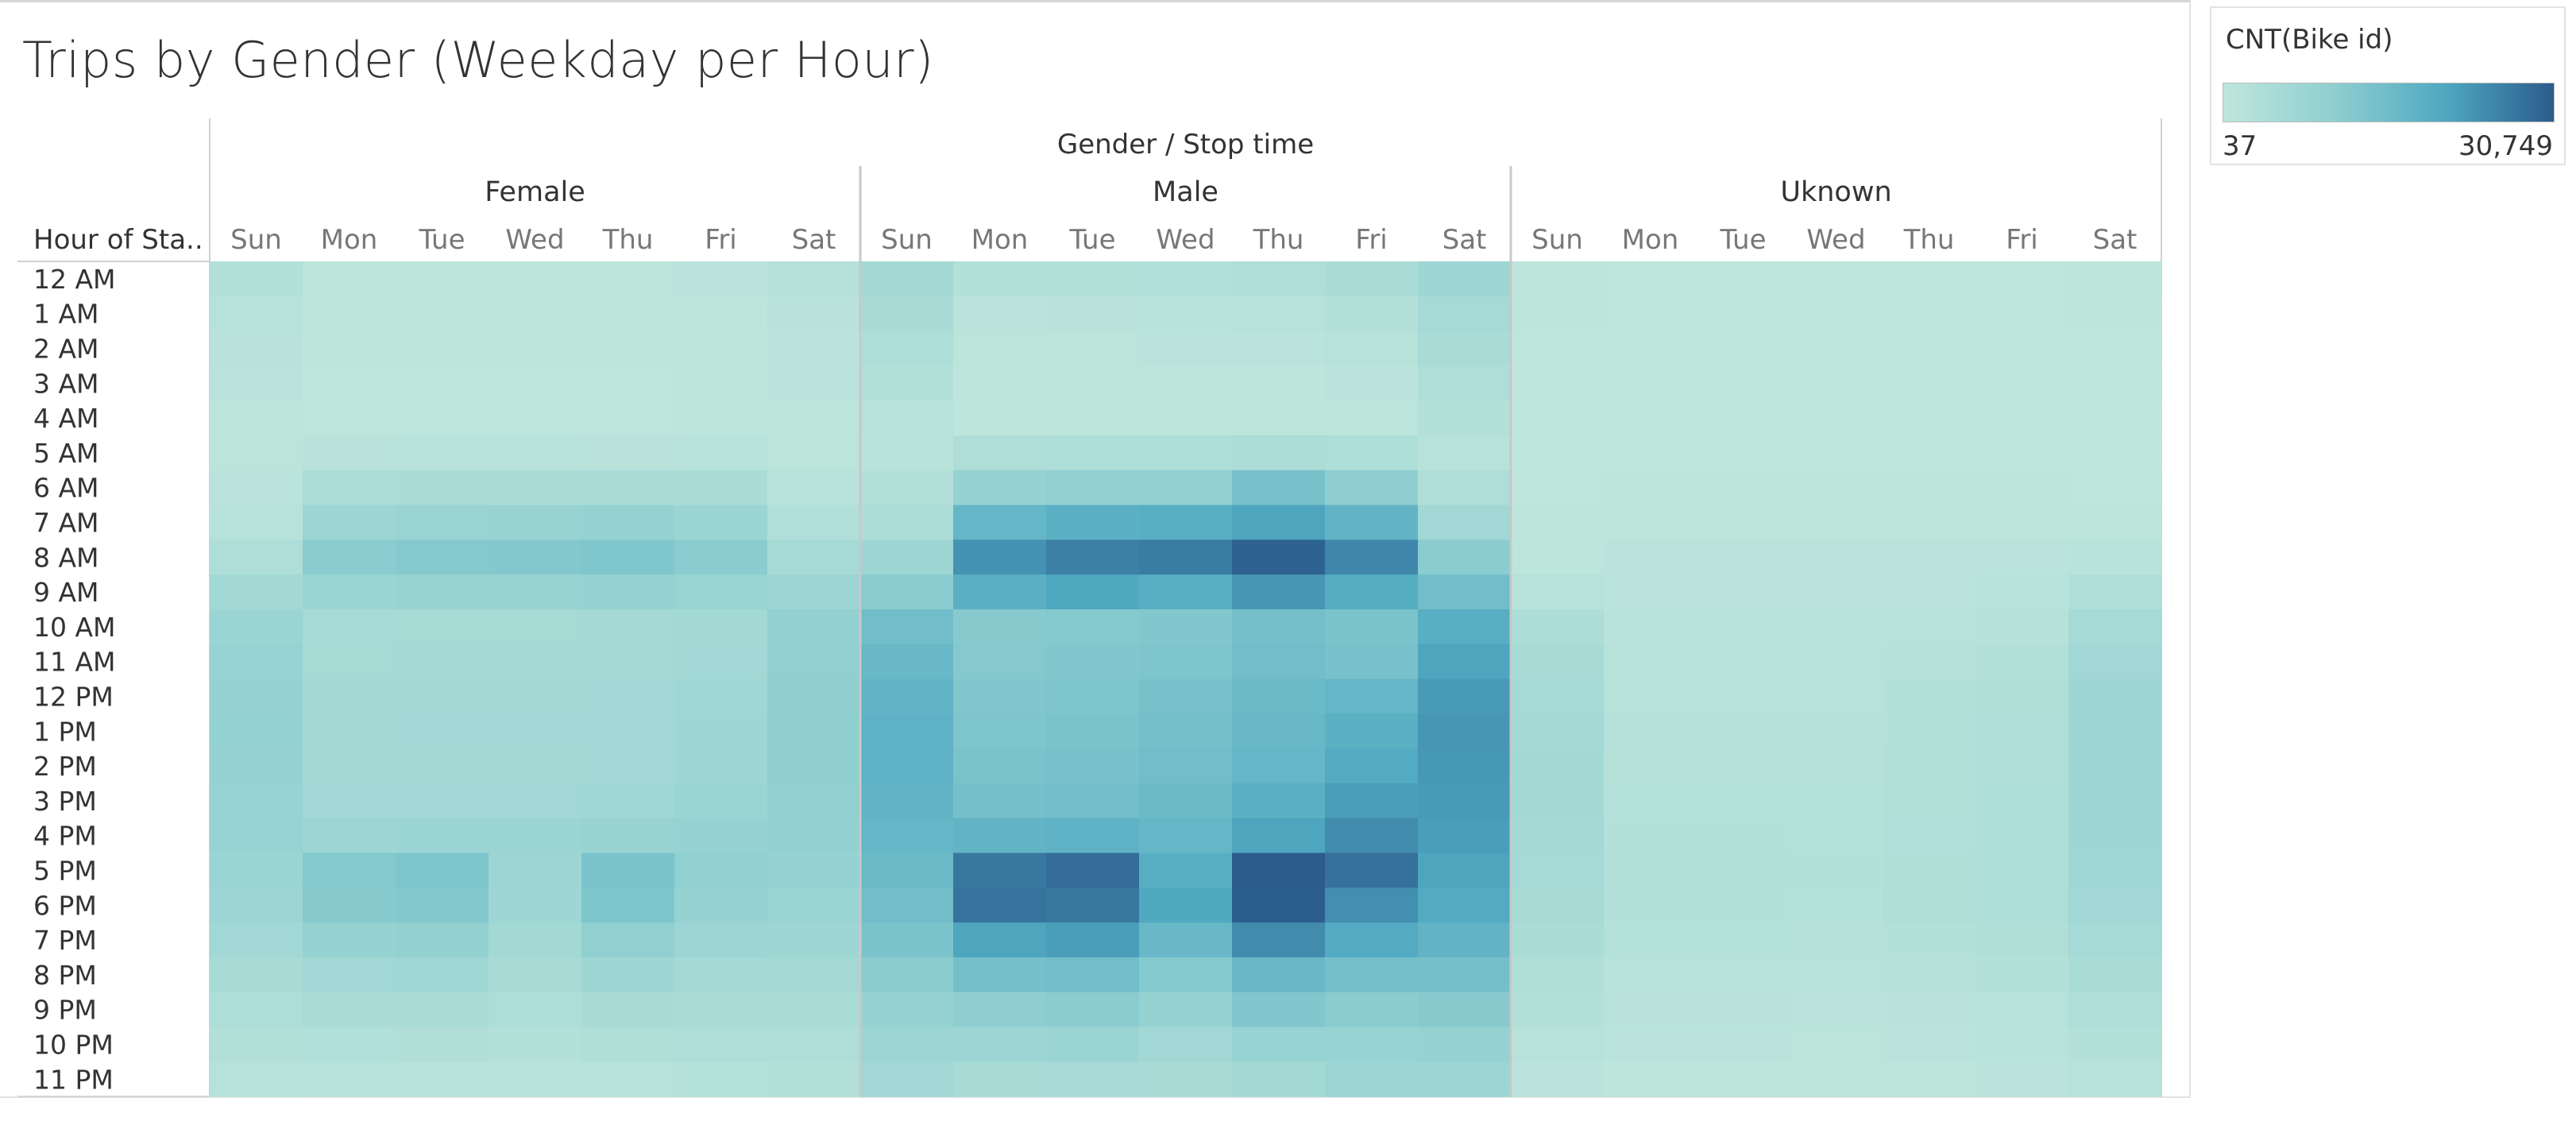 The image size is (2576, 1121). What do you see at coordinates (66, 592) in the screenshot?
I see `hour-label: 9 AM` at bounding box center [66, 592].